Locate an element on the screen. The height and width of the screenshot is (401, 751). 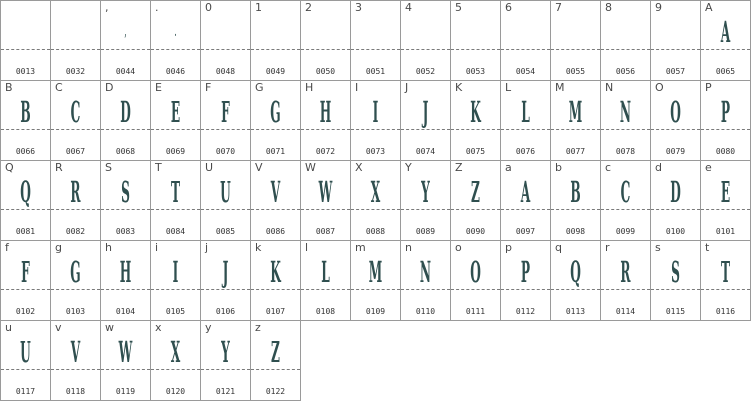
character-code: 0110 is located at coordinates (425, 311).